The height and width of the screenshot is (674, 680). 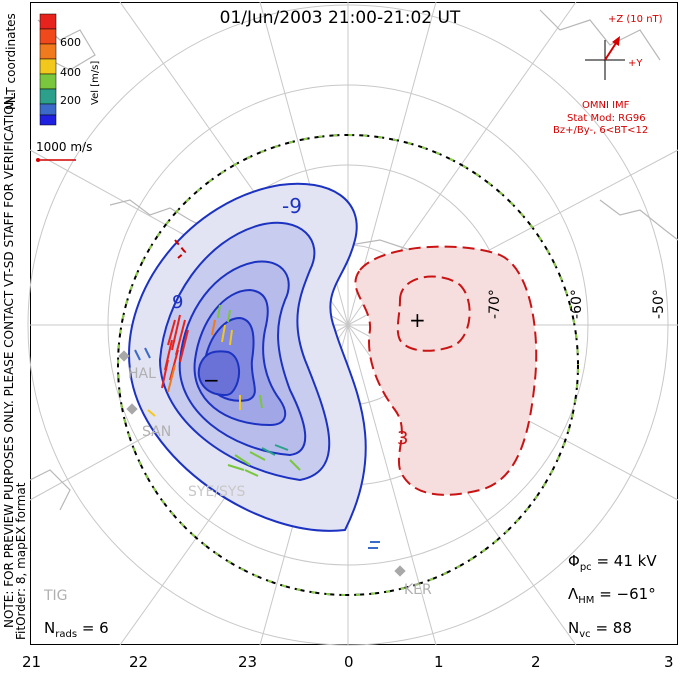 What do you see at coordinates (142, 374) in the screenshot?
I see `station-hal: HAL` at bounding box center [142, 374].